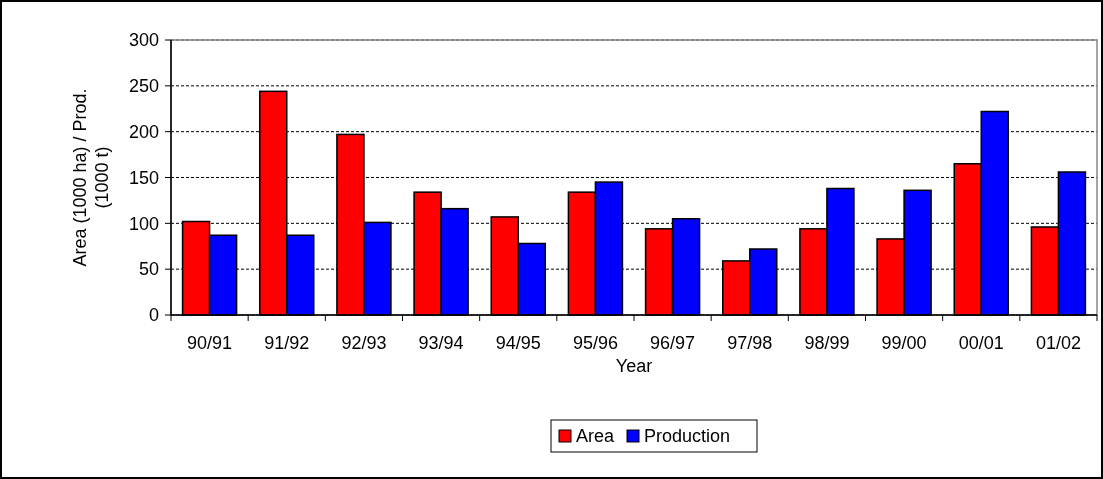 The image size is (1103, 479). I want to click on legend-label: Area, so click(596, 436).